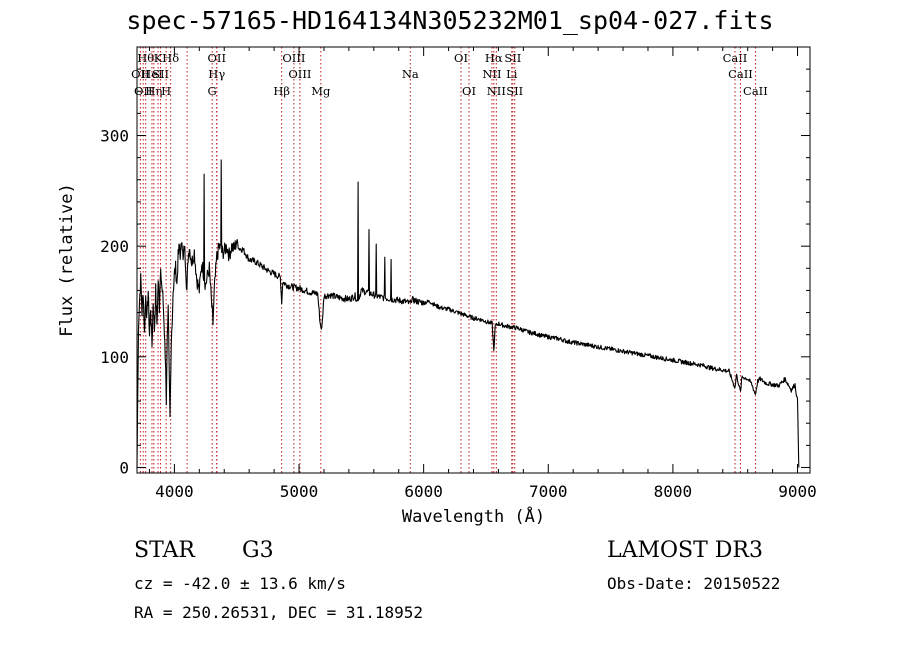 Image resolution: width=900 pixels, height=649 pixels. I want to click on line-marker-label-27: CaII, so click(740, 74).